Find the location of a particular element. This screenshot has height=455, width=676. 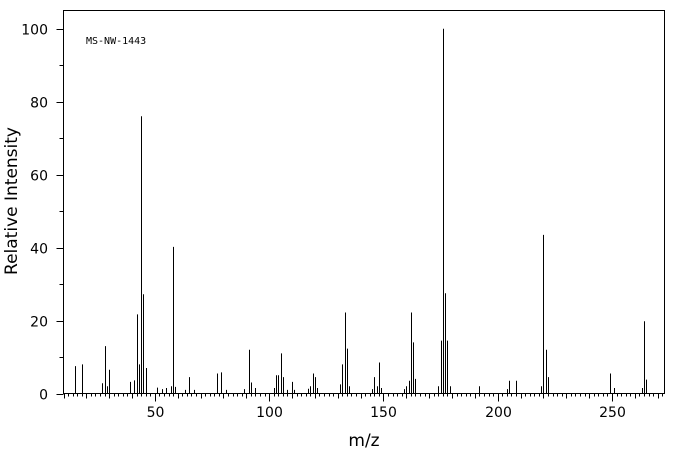

x-tick-label: 100 is located at coordinates (269, 413).